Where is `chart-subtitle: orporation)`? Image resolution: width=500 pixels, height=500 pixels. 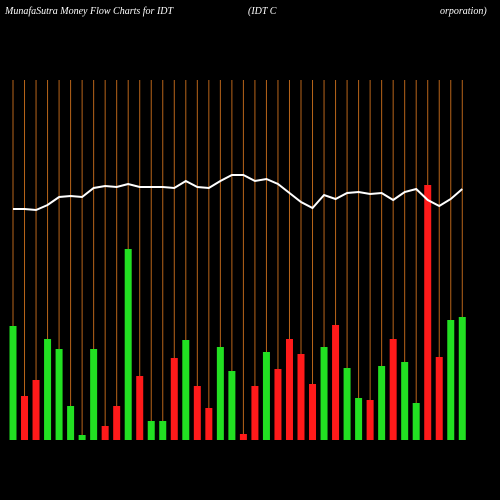 chart-subtitle: orporation) is located at coordinates (463, 11).